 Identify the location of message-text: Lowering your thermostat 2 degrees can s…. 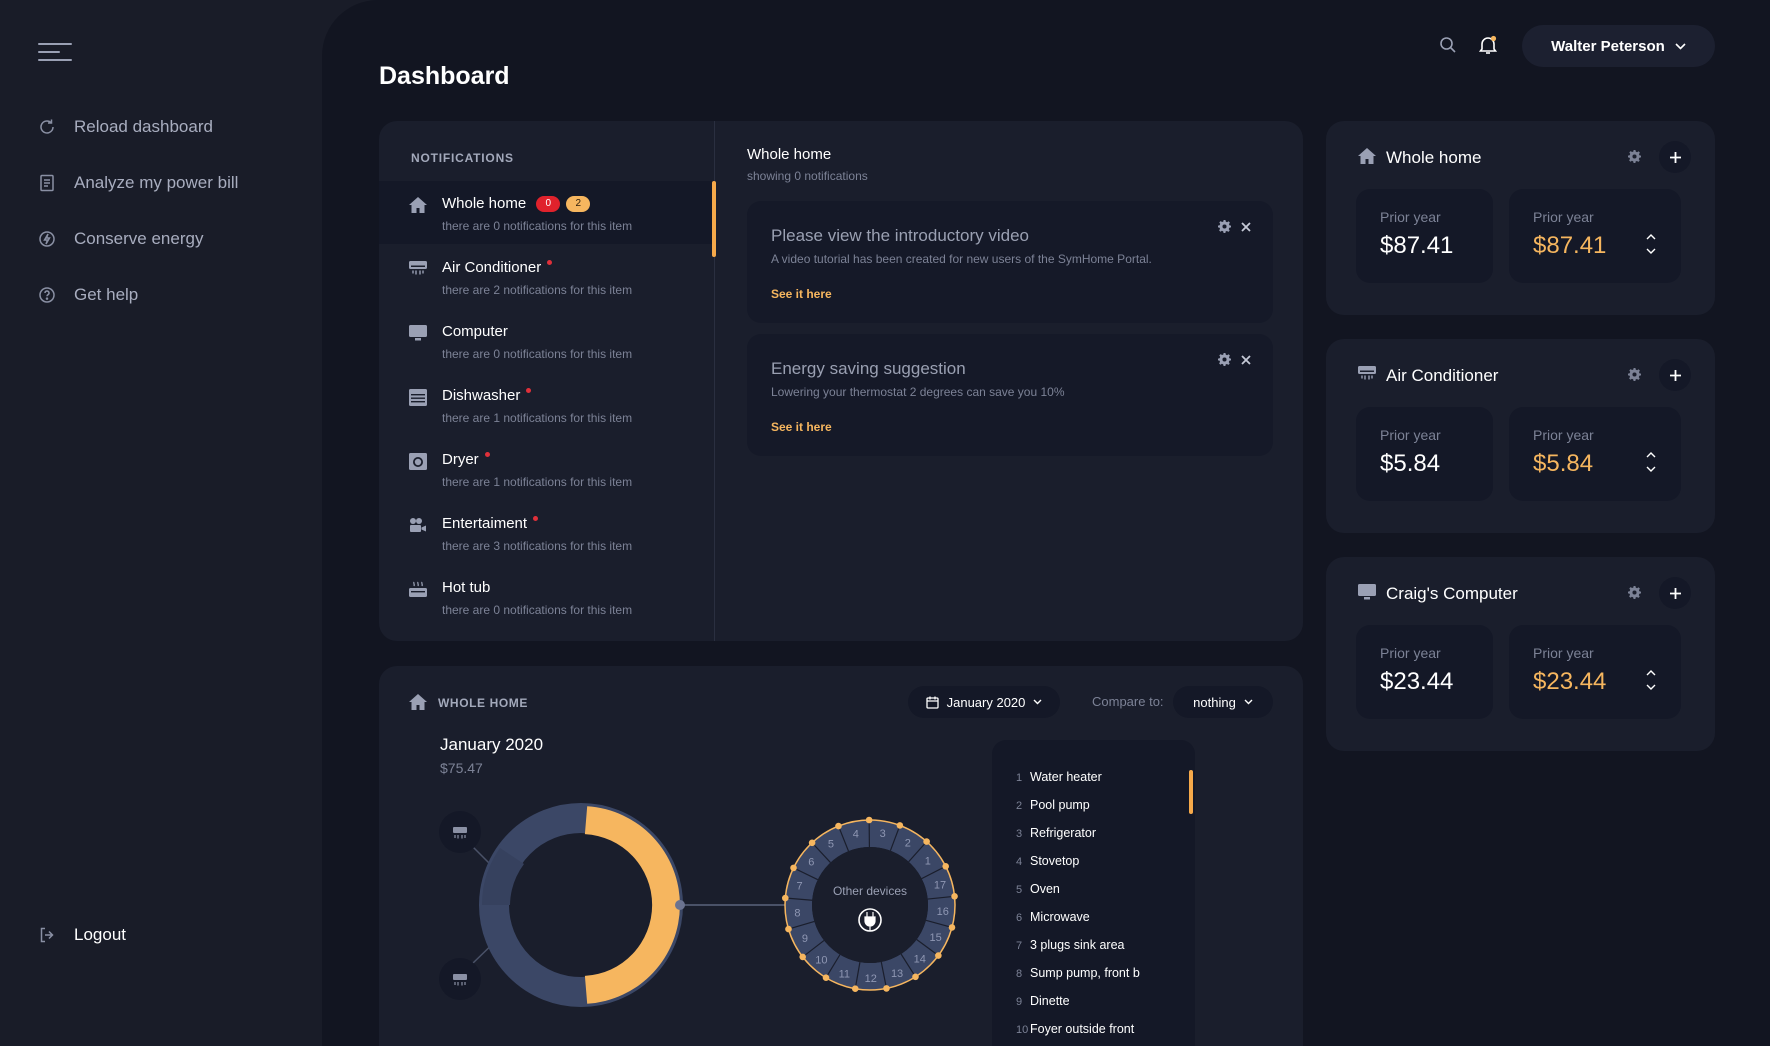
(918, 392).